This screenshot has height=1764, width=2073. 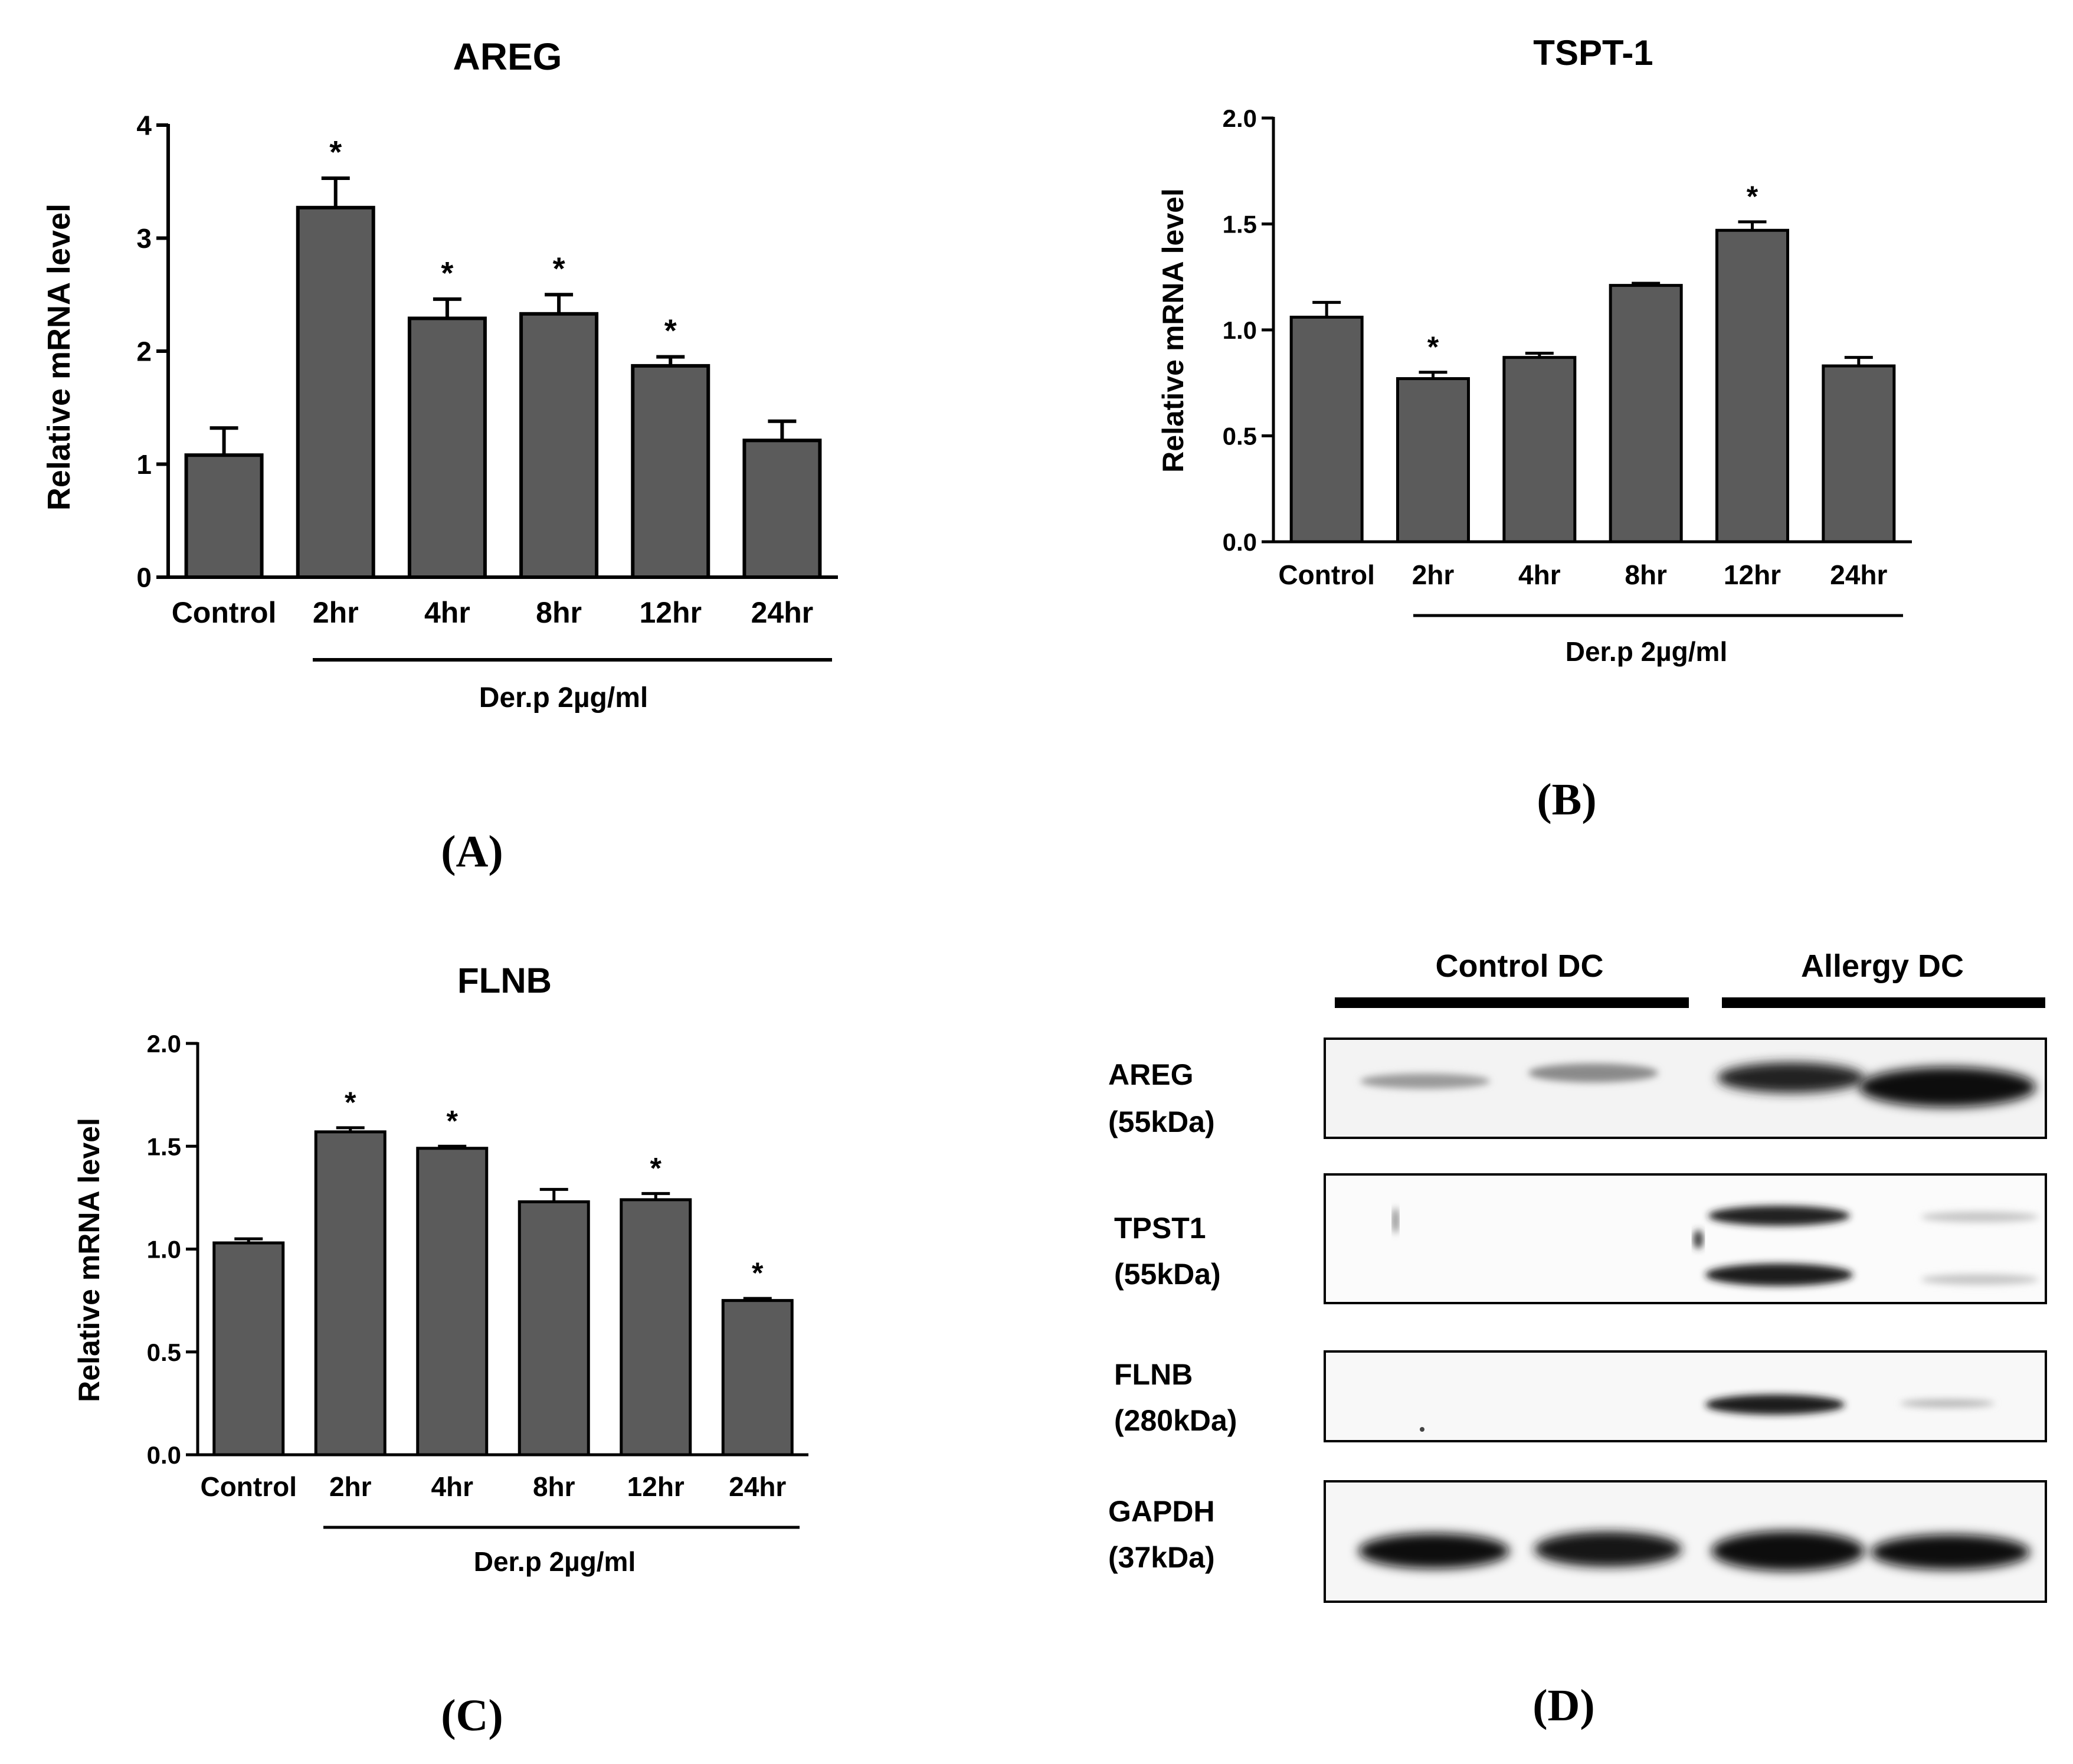 What do you see at coordinates (505, 980) in the screenshot?
I see `chart-title: FLNB` at bounding box center [505, 980].